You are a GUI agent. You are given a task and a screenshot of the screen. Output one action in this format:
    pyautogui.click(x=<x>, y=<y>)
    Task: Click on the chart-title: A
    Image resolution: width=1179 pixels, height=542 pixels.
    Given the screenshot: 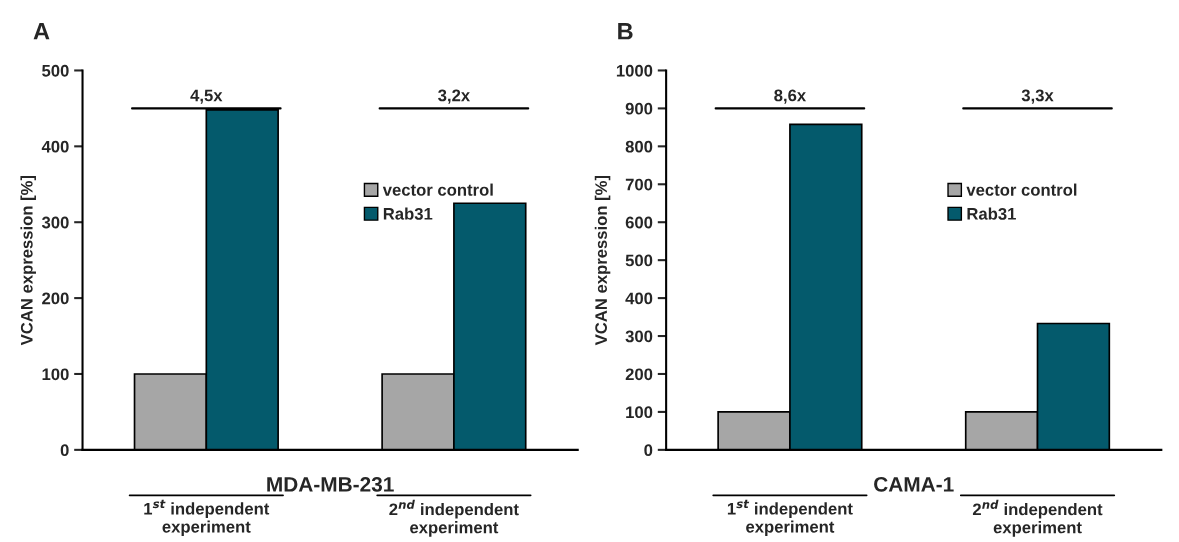 What is the action you would take?
    pyautogui.click(x=41, y=31)
    